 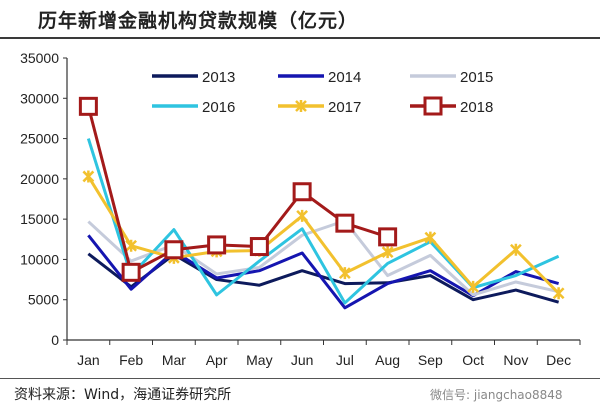 I want to click on x-tick-label: Apr, so click(x=217, y=360).